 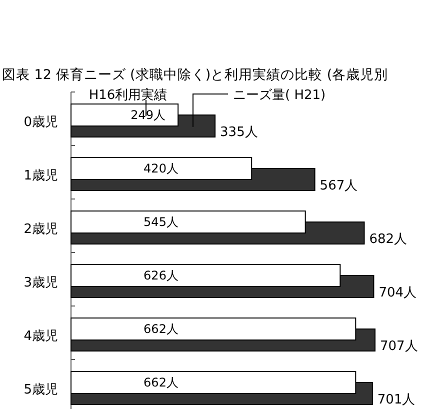 What do you see at coordinates (161, 169) in the screenshot?
I see `data-label: 420人` at bounding box center [161, 169].